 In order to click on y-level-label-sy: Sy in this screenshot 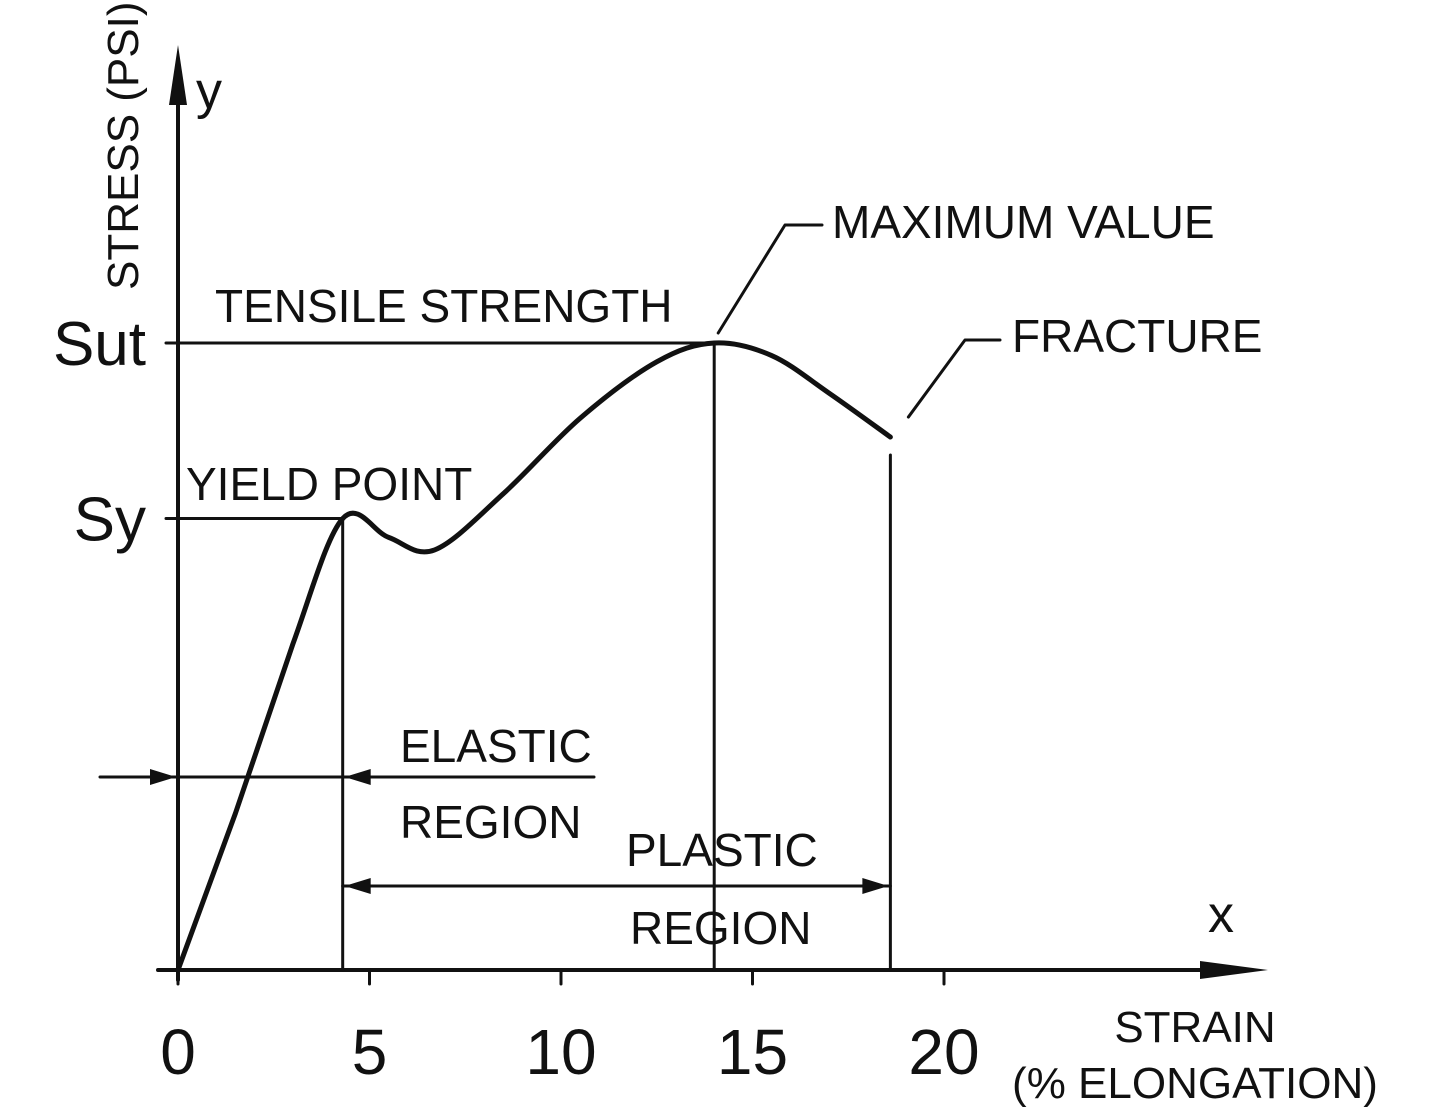, I will do `click(110, 520)`.